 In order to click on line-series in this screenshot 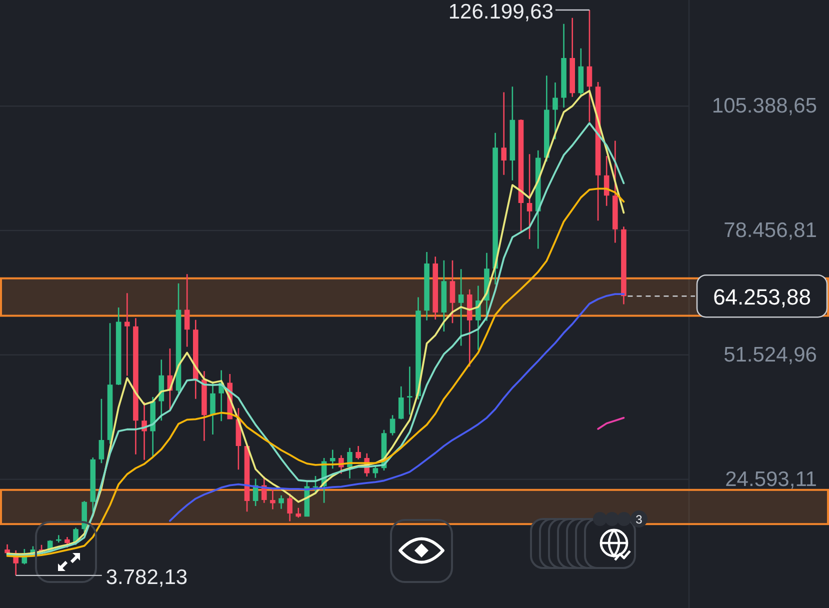, I will do `click(611, 423)`.